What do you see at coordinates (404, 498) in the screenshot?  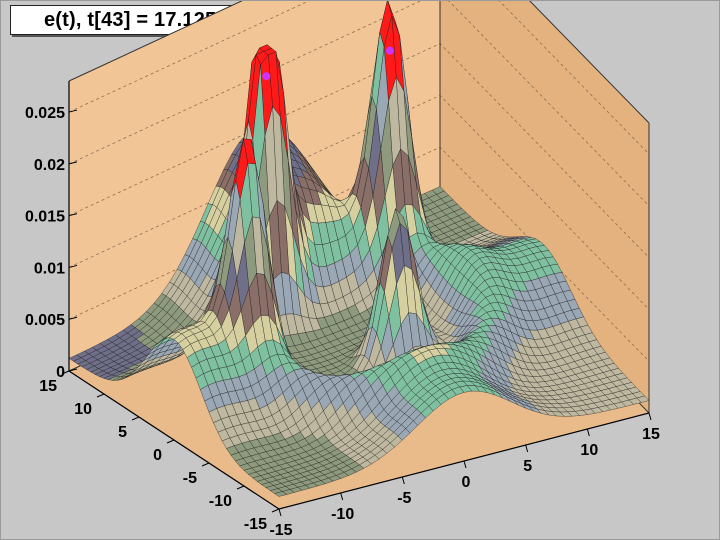 I see `x-tick-label: -5` at bounding box center [404, 498].